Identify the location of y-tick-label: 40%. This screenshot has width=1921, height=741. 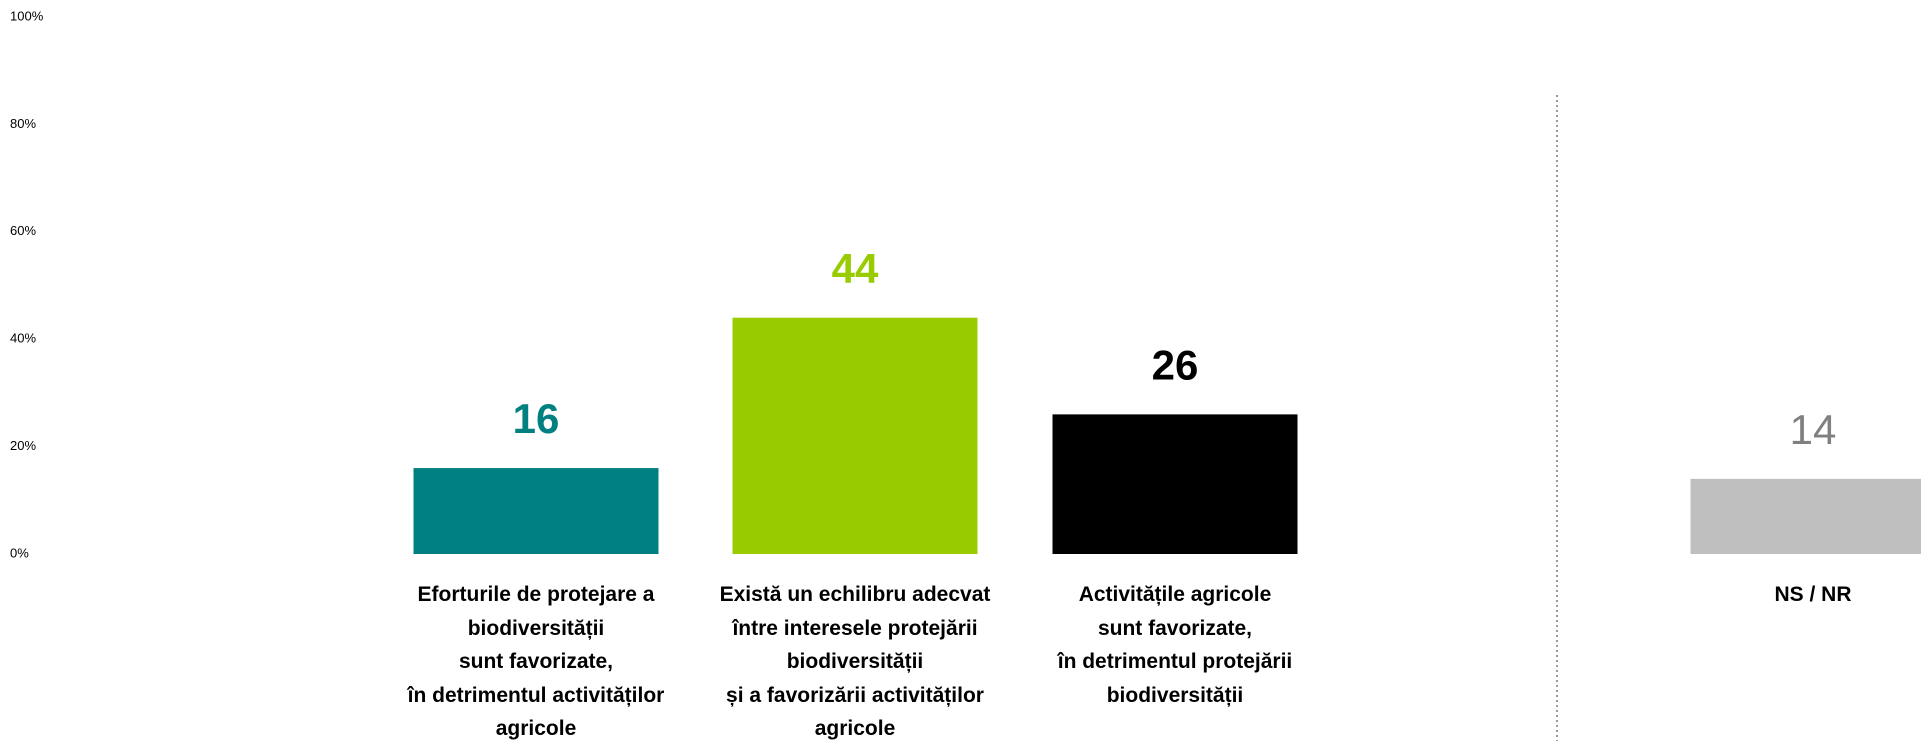
(23, 338).